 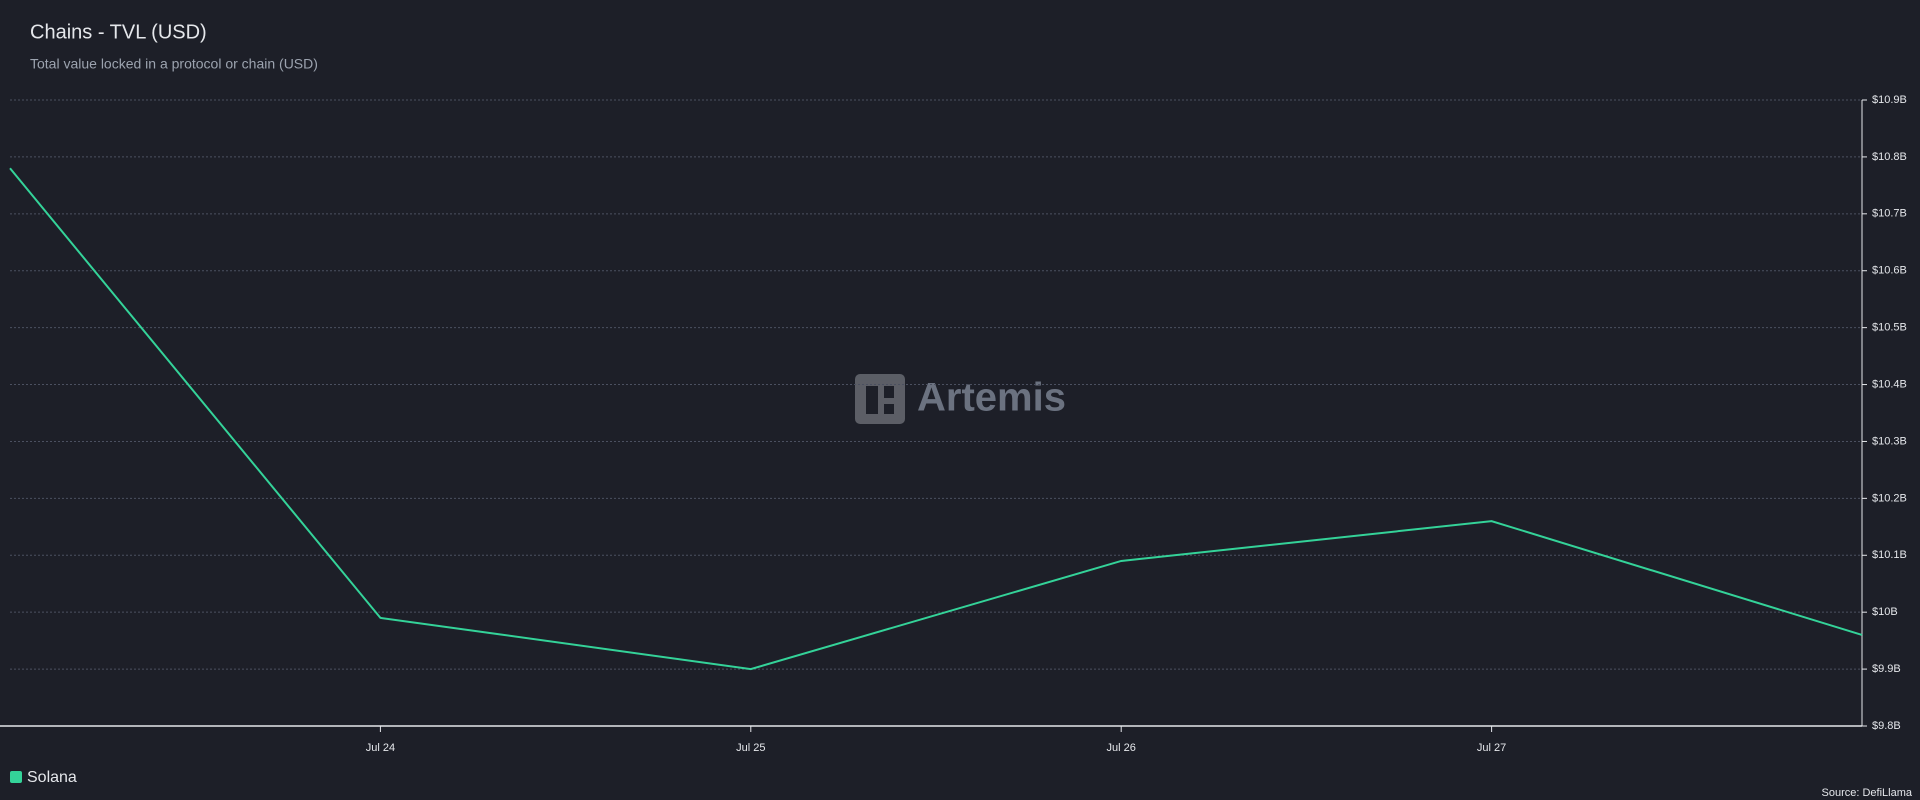 I want to click on y-tick-label: $10.1B, so click(x=1889, y=555).